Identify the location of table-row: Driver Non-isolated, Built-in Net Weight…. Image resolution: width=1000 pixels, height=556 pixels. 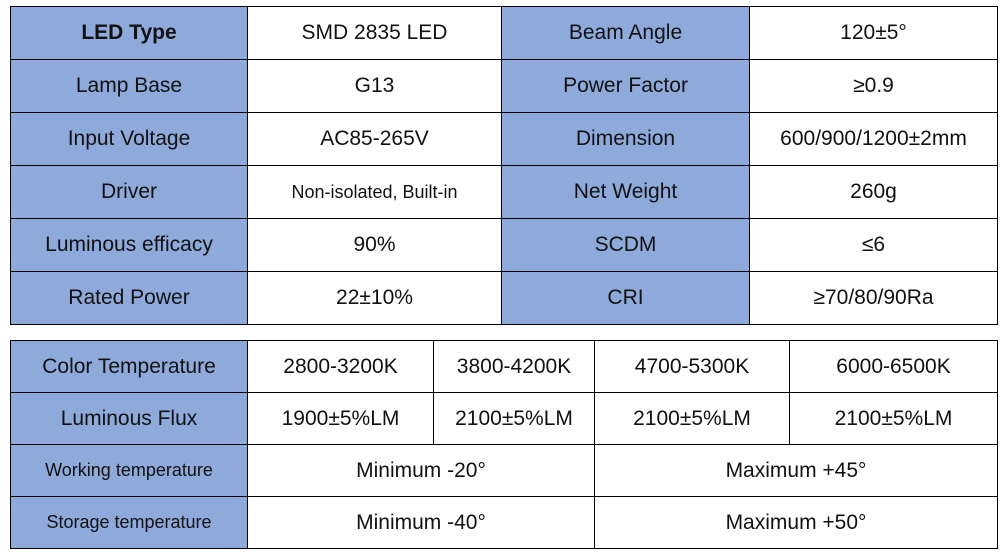
(504, 192).